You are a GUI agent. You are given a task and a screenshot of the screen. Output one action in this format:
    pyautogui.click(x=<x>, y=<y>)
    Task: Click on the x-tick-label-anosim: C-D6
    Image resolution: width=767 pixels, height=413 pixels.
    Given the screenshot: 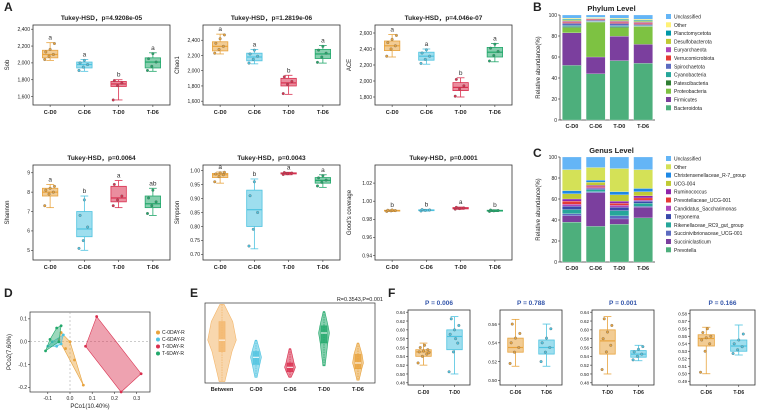 What is the action you would take?
    pyautogui.click(x=290, y=390)
    